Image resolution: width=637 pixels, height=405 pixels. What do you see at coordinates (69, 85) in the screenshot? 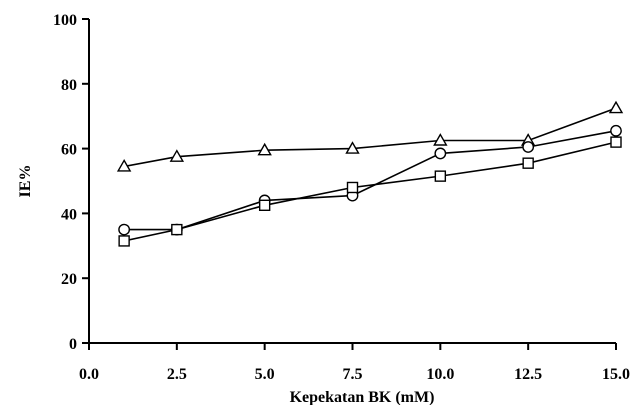
I see `y-tick-label: 80` at bounding box center [69, 85].